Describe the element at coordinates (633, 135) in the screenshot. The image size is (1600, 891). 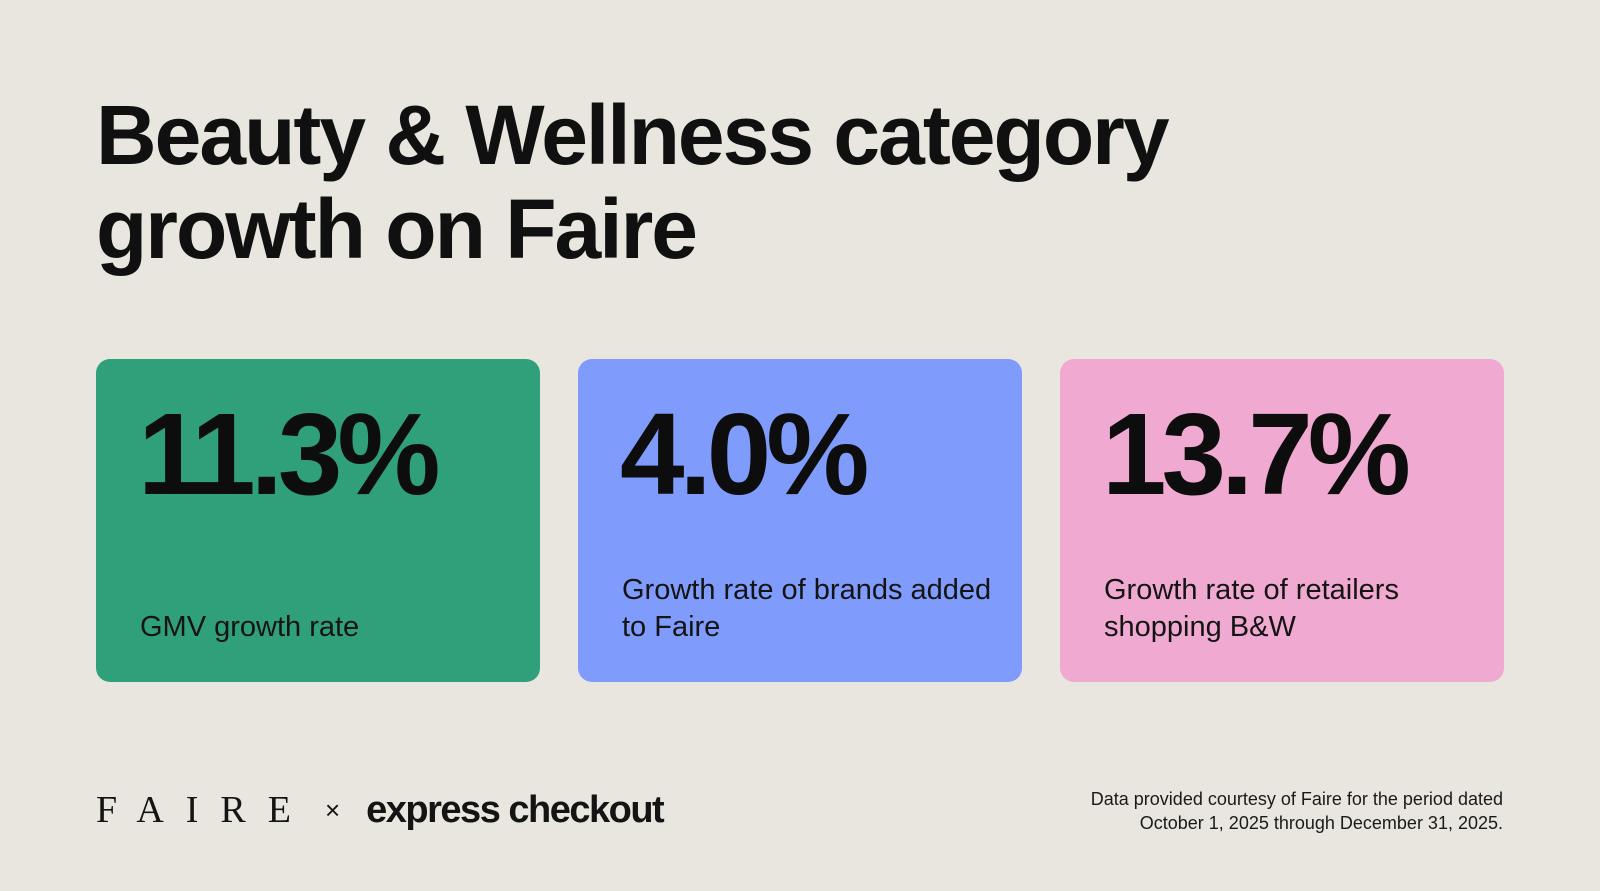
I see `page-title-line-1: Beauty & Wellness category` at that location.